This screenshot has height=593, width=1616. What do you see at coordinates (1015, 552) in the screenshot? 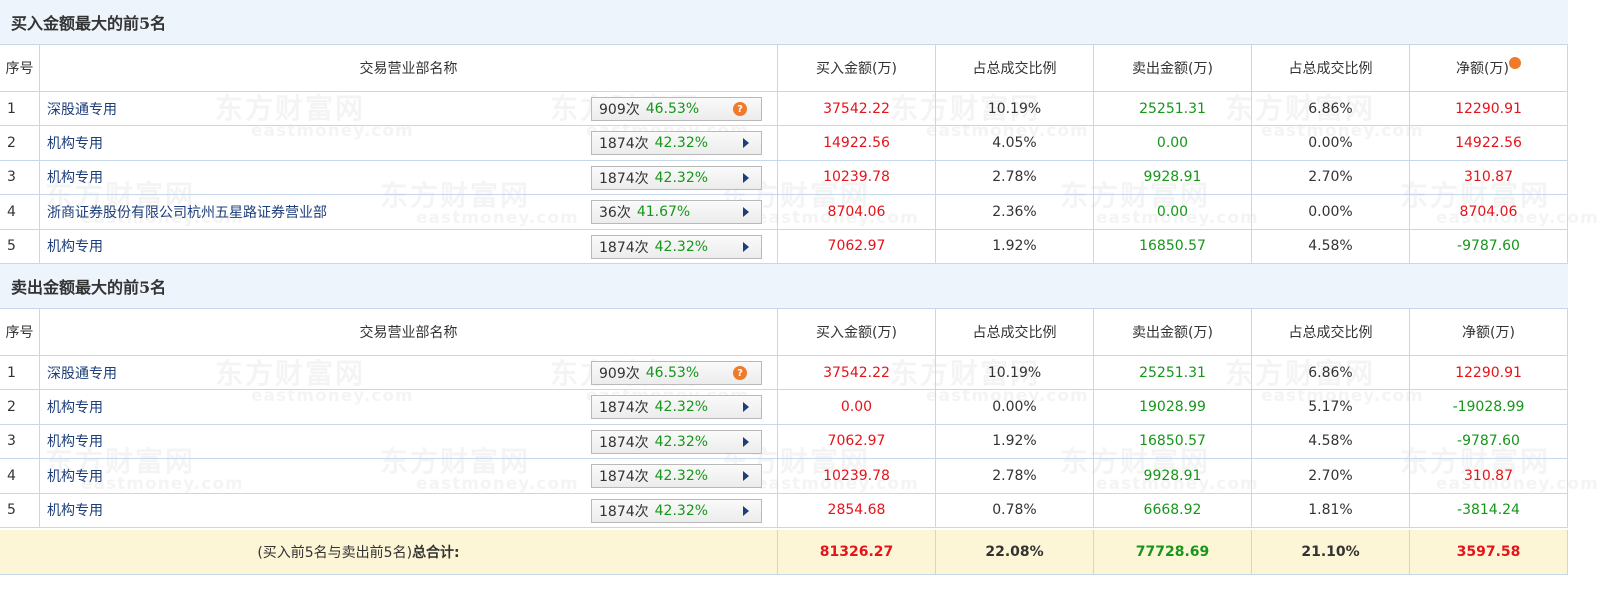
I see `total-cell: 22.08%` at bounding box center [1015, 552].